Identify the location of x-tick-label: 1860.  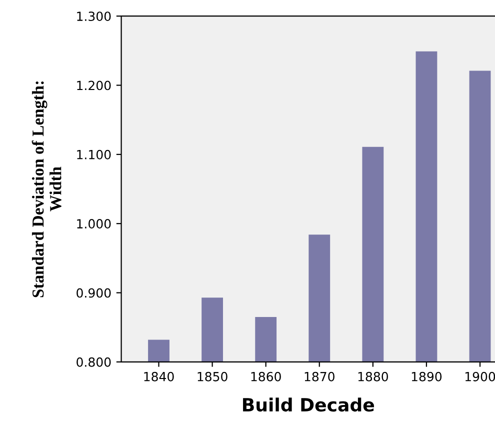
(266, 377).